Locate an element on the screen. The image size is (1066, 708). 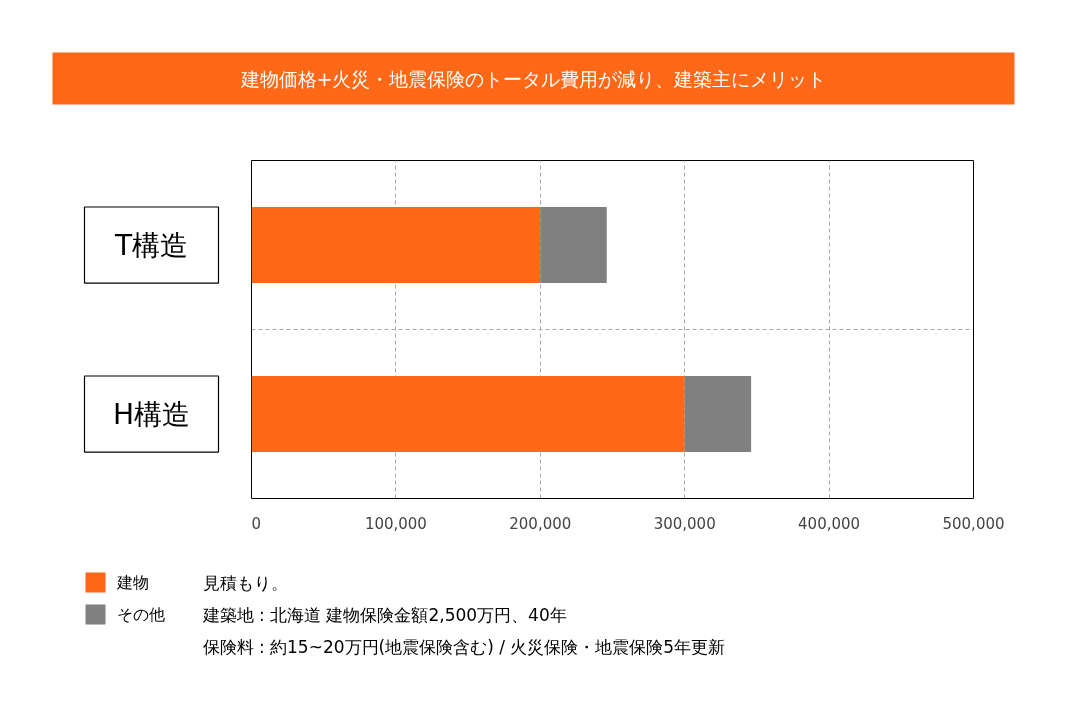
x-tick-label: 500,000 is located at coordinates (973, 523).